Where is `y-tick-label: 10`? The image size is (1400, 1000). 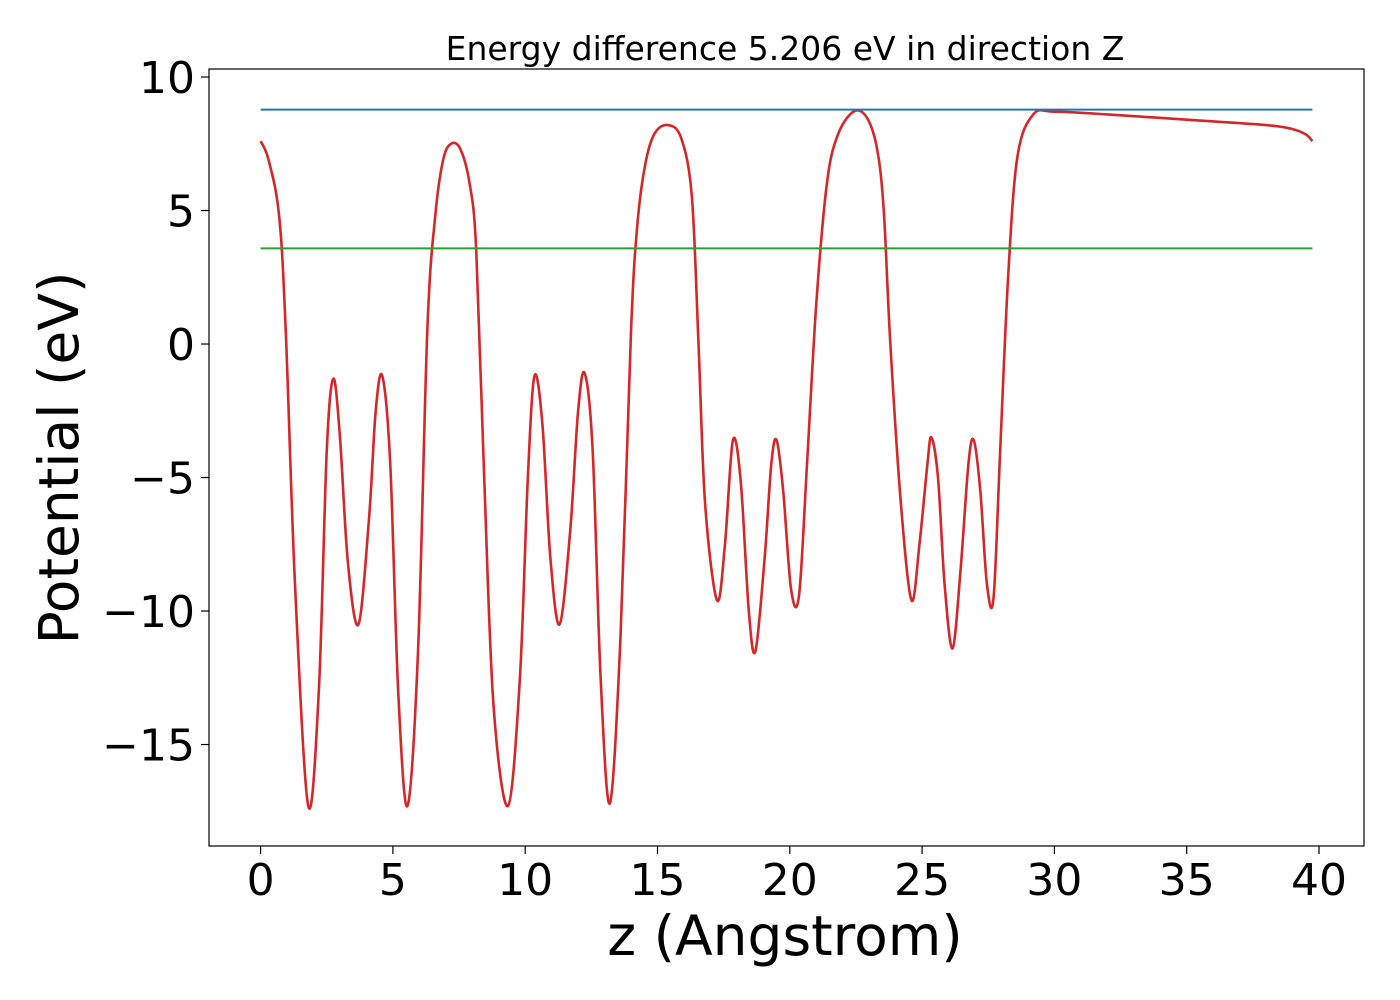 y-tick-label: 10 is located at coordinates (167, 78).